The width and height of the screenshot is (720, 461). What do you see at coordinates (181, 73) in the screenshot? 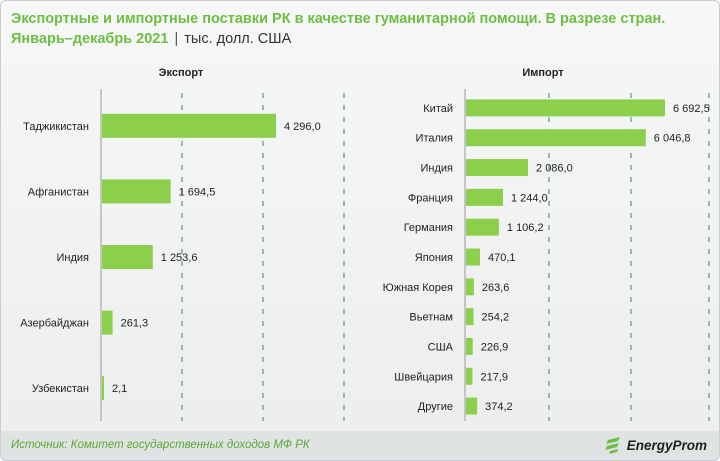
I see `export-panel-title: Экспорт` at bounding box center [181, 73].